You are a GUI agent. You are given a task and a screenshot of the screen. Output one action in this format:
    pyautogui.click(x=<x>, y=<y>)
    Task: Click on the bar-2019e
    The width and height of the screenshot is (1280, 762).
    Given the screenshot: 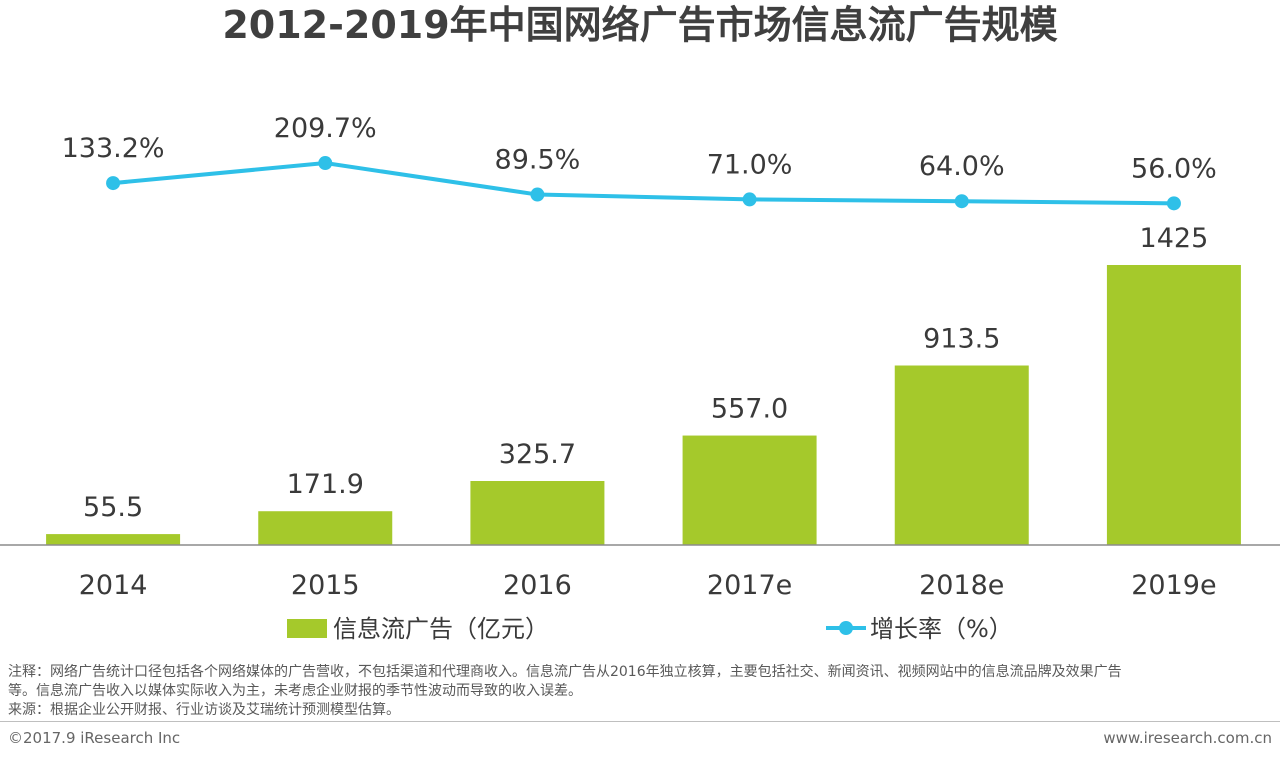 What is the action you would take?
    pyautogui.click(x=1173, y=405)
    